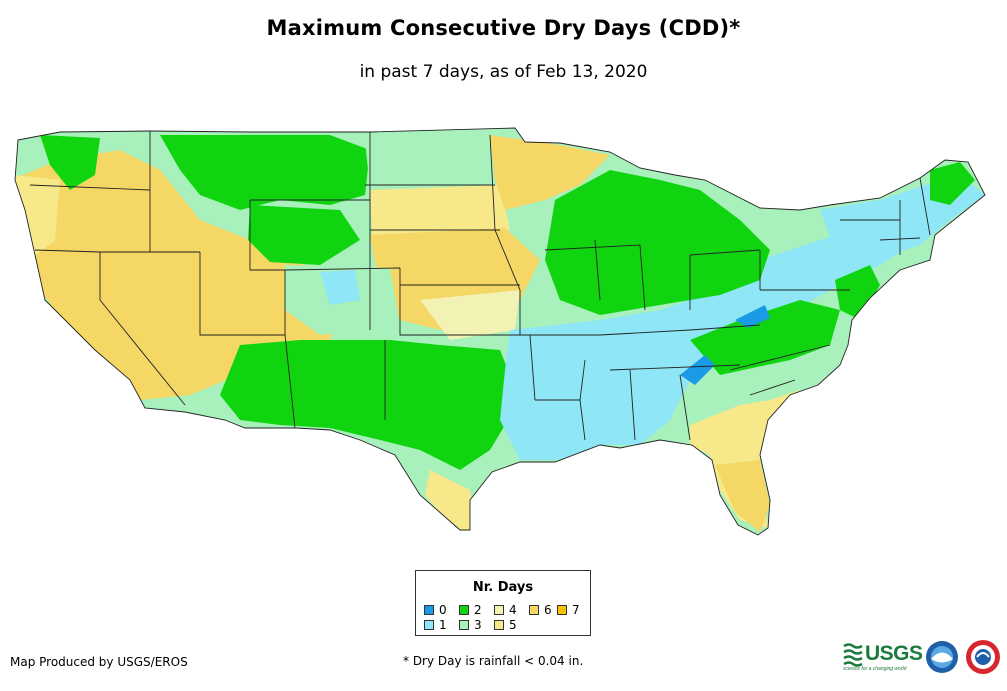  What do you see at coordinates (443, 625) in the screenshot?
I see `legend-label: 1` at bounding box center [443, 625].